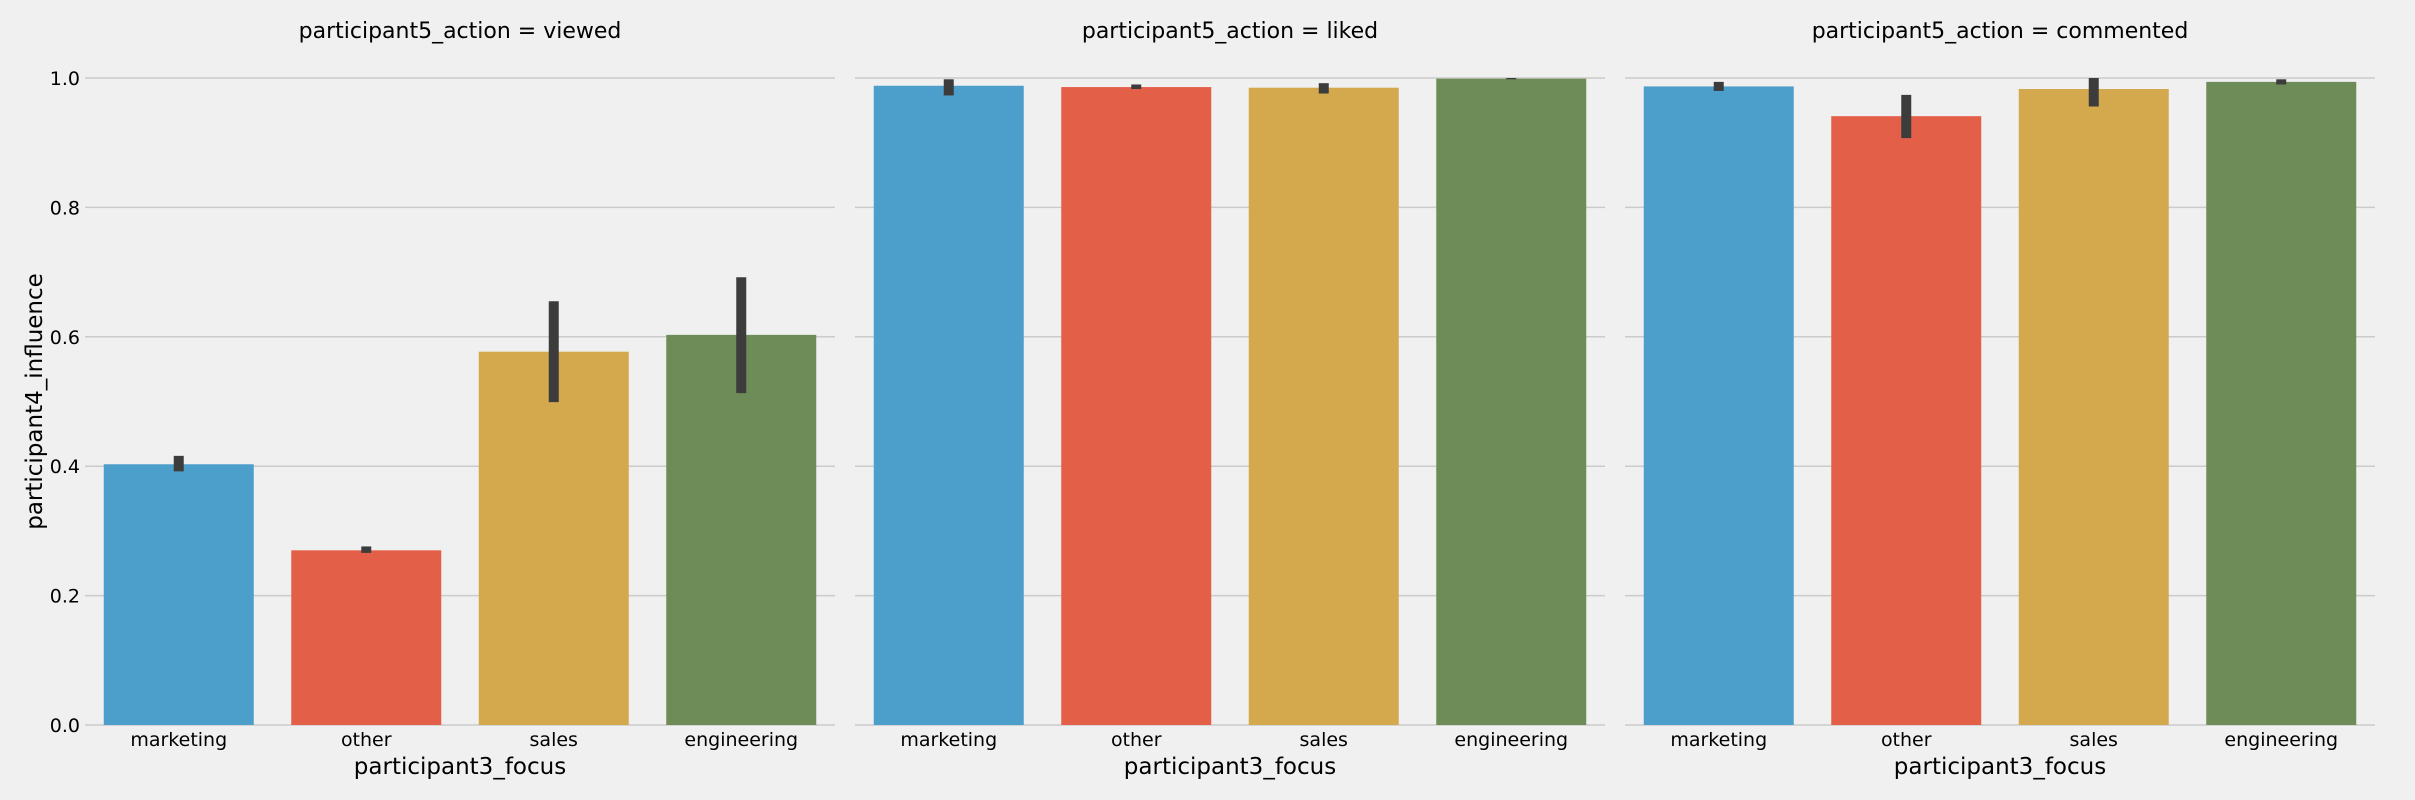 The image size is (2415, 800). What do you see at coordinates (65, 726) in the screenshot?
I see `y-tick-label: 0.0` at bounding box center [65, 726].